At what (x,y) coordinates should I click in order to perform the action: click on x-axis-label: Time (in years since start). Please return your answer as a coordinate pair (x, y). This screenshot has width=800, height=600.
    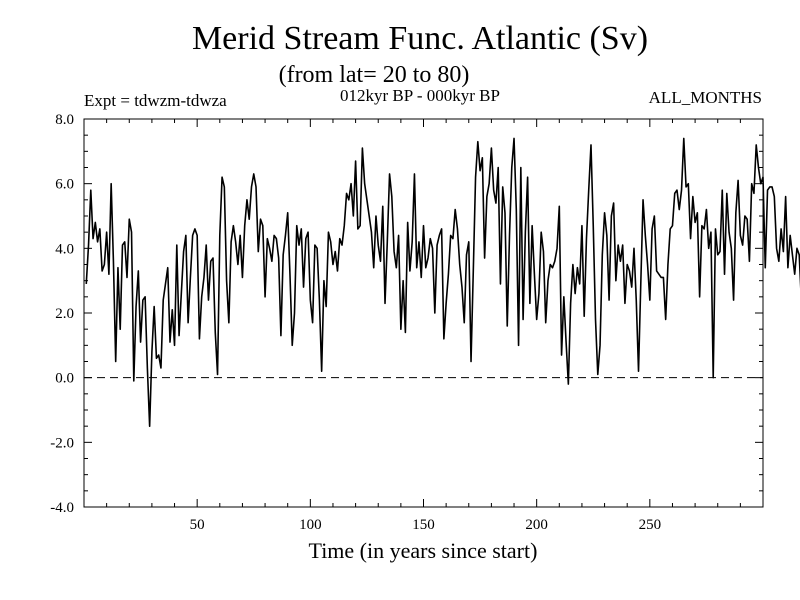
    Looking at the image, I should click on (423, 550).